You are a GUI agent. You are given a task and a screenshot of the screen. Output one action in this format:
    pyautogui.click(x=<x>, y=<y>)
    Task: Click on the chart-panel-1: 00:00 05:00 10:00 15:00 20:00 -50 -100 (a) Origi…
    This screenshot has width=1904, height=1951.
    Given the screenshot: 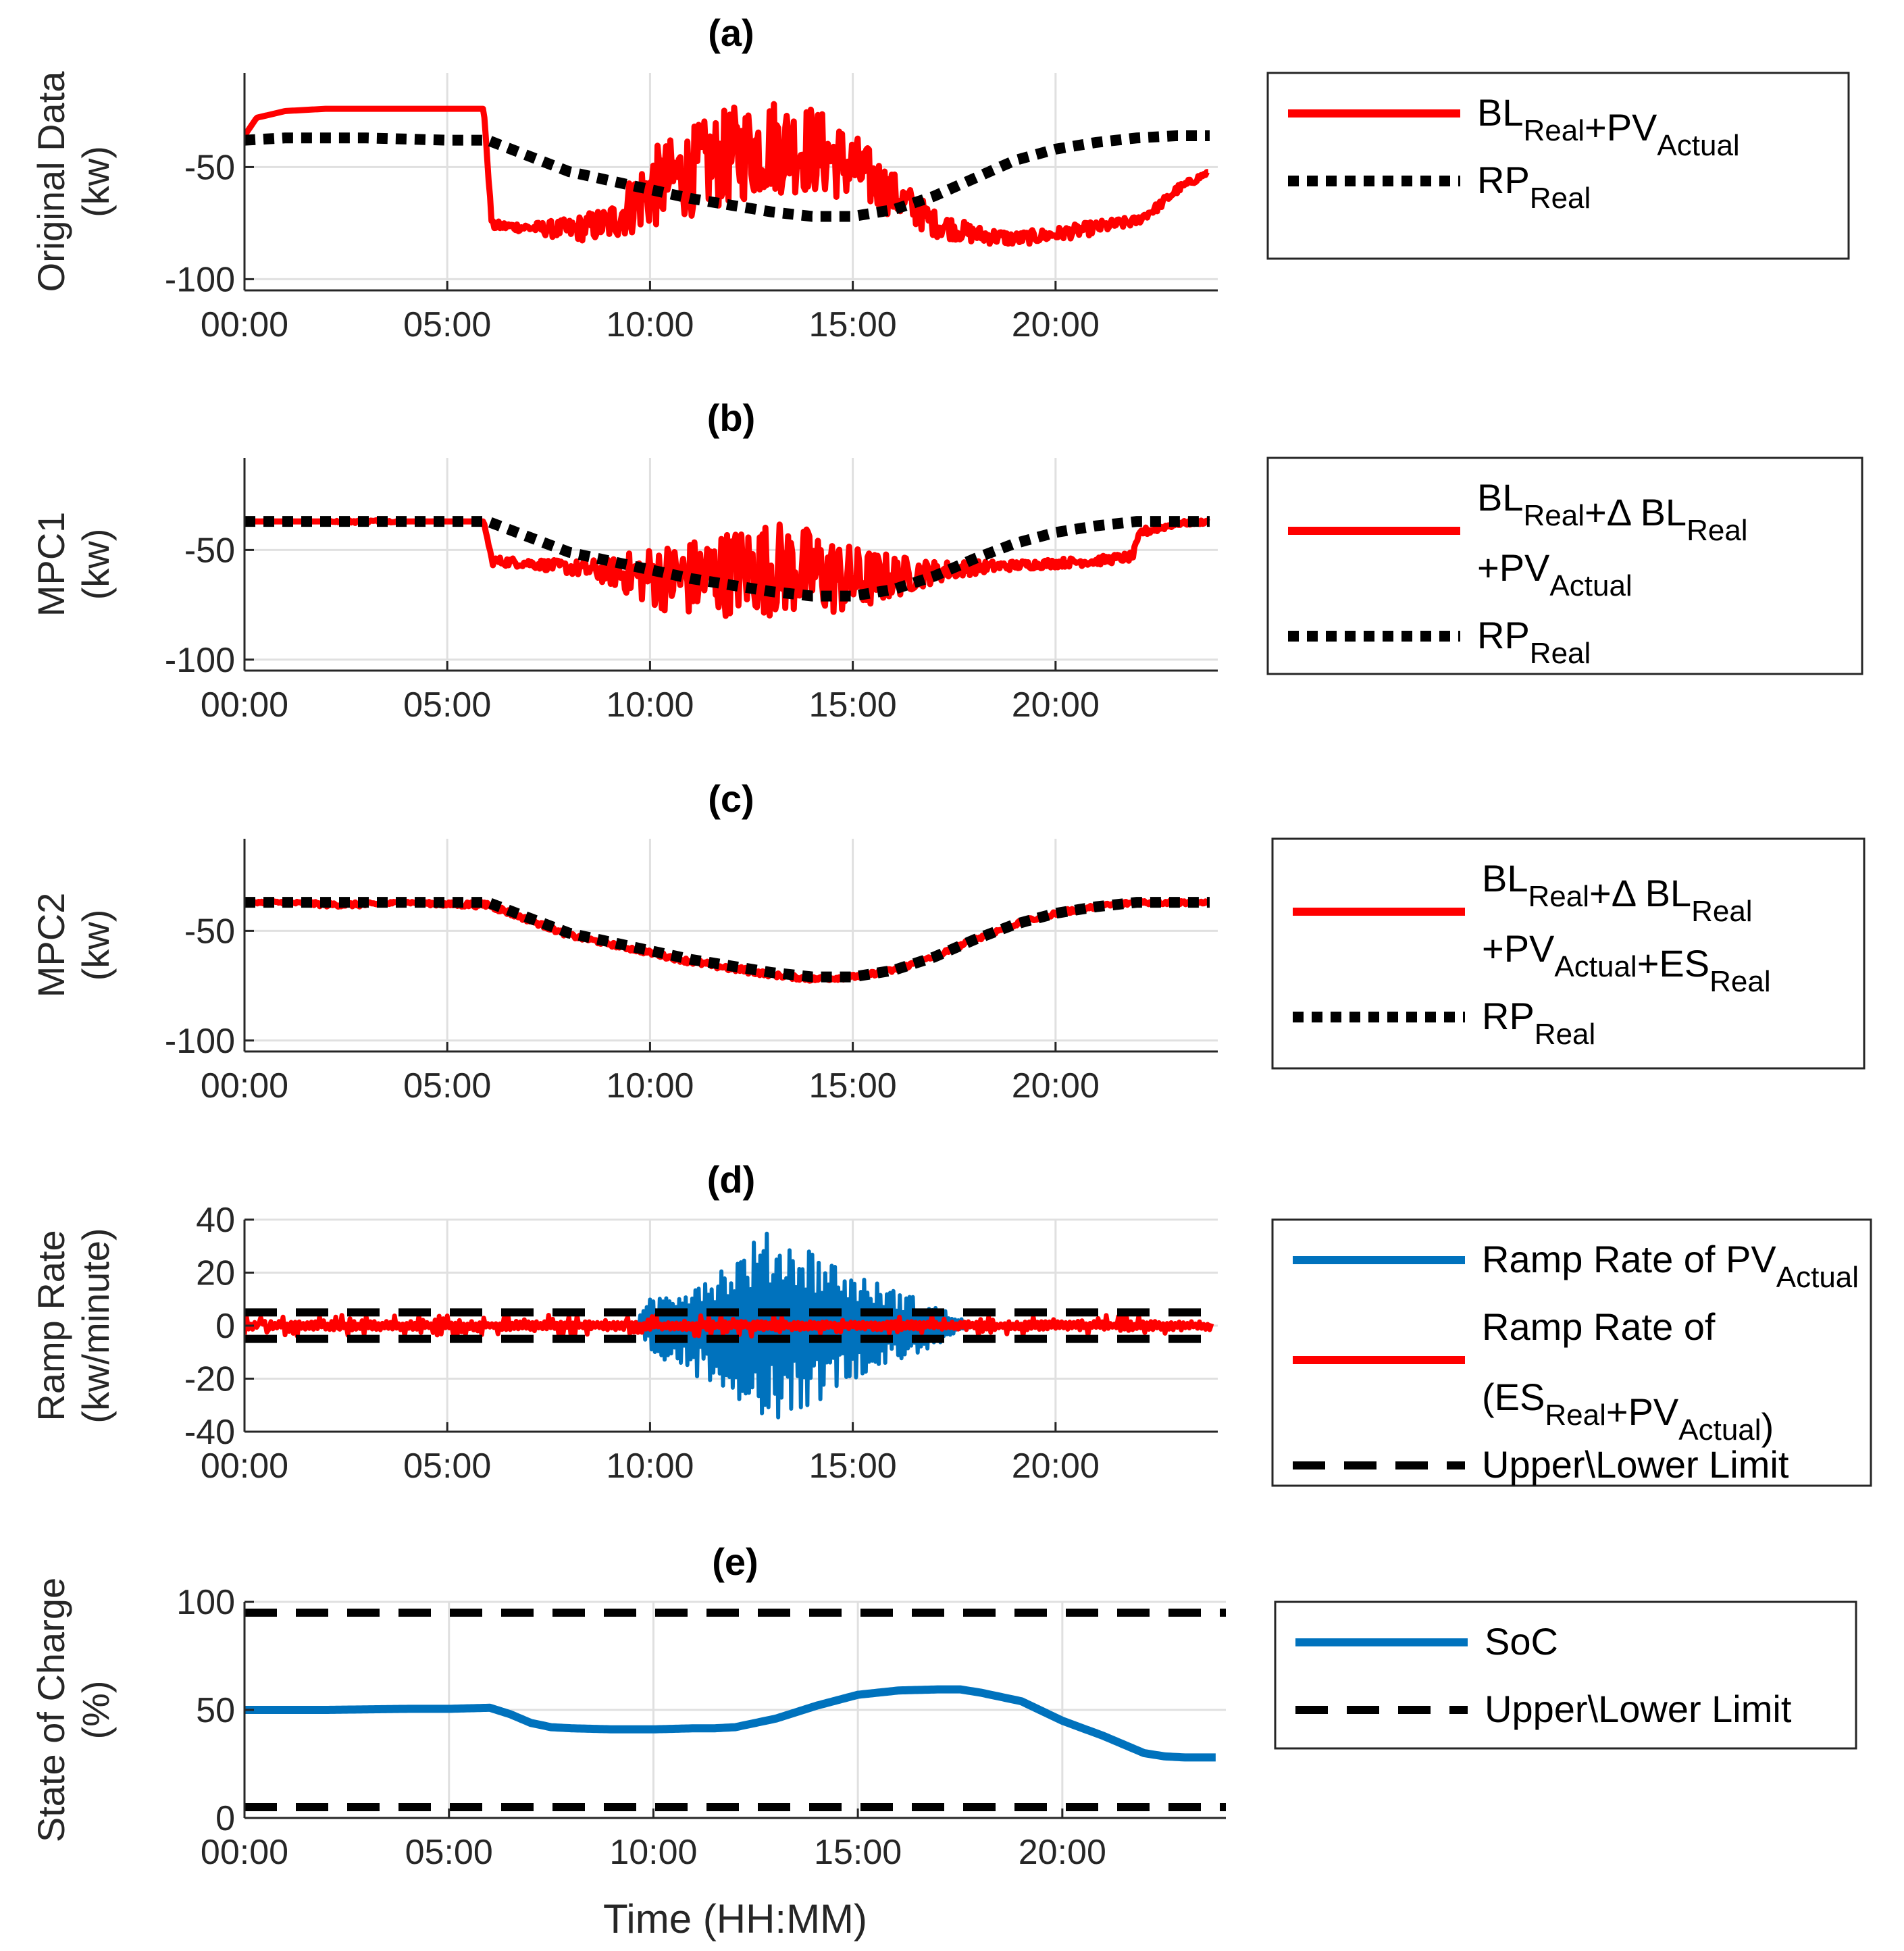 What is the action you would take?
    pyautogui.click(x=624, y=177)
    